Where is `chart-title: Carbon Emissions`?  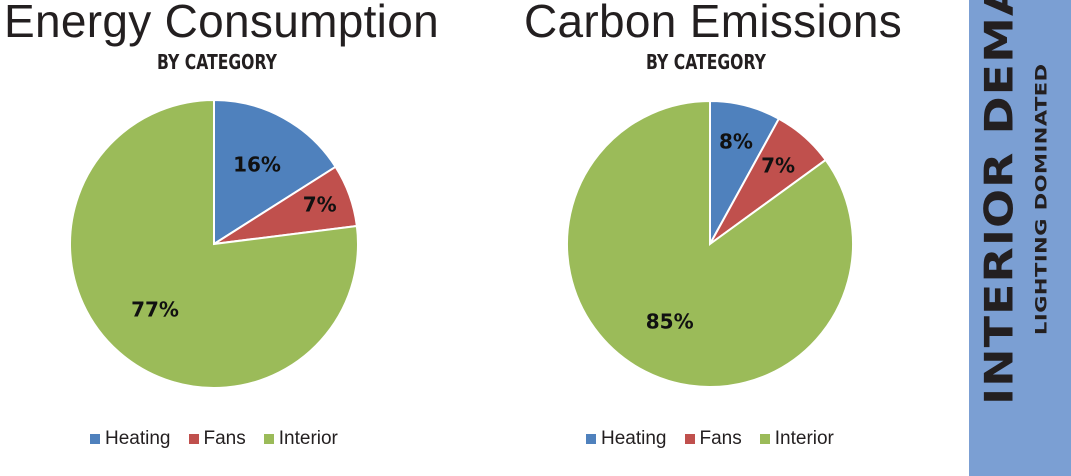 chart-title: Carbon Emissions is located at coordinates (713, 23).